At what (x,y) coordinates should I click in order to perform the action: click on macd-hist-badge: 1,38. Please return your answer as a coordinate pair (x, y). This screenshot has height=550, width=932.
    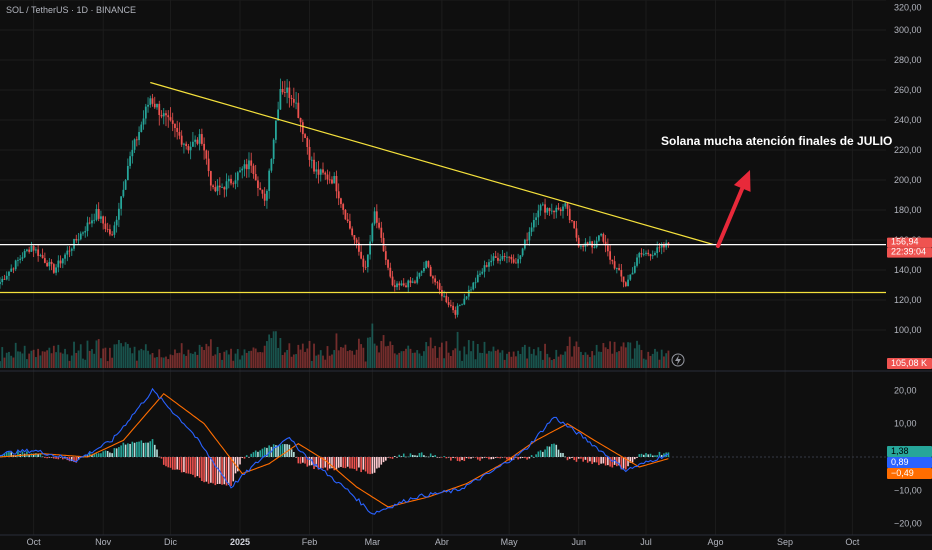
    Looking at the image, I should click on (909, 451).